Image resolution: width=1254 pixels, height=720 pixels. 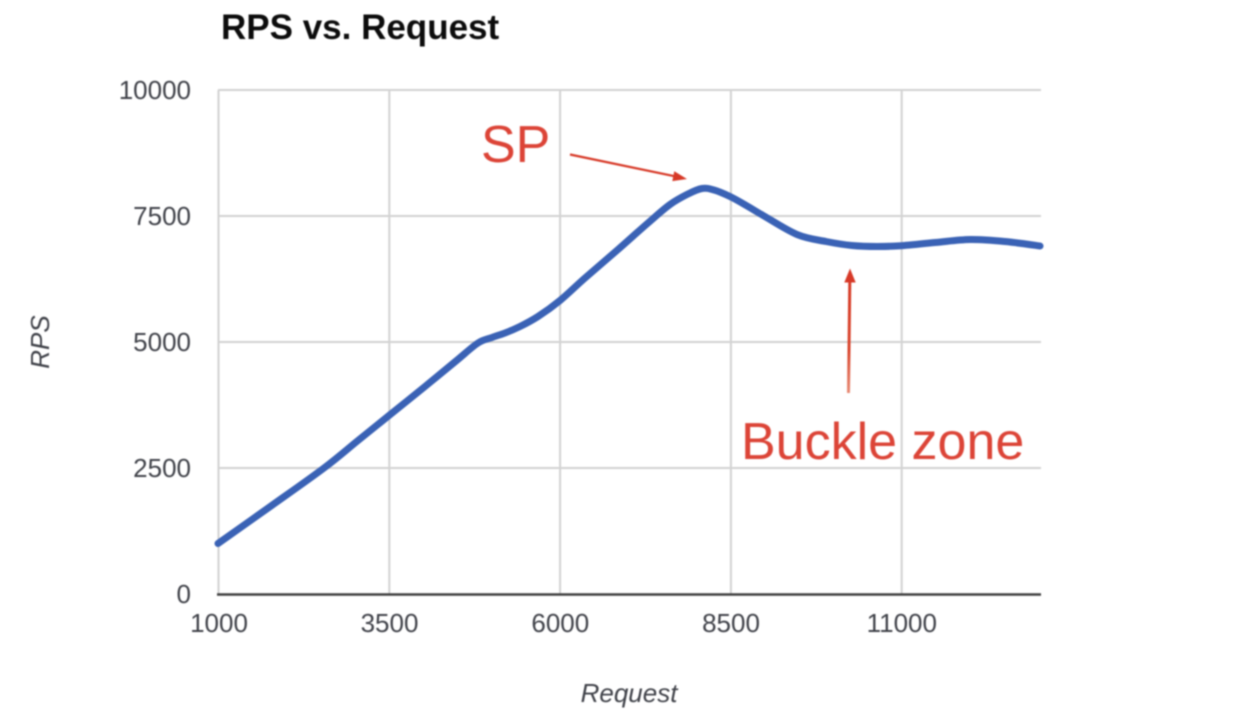 What do you see at coordinates (630, 693) in the screenshot?
I see `svg-text: Request` at bounding box center [630, 693].